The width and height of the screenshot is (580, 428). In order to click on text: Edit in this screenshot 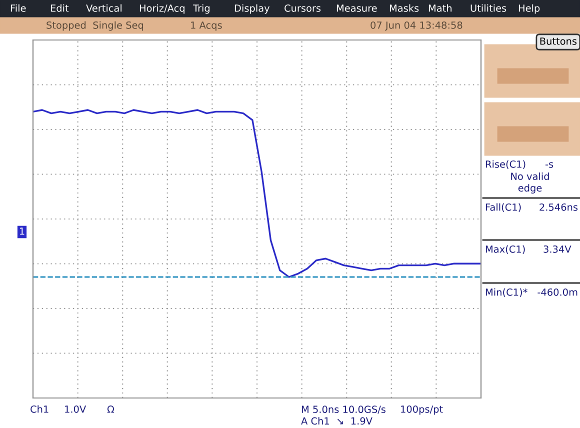, I will do `click(59, 8)`.